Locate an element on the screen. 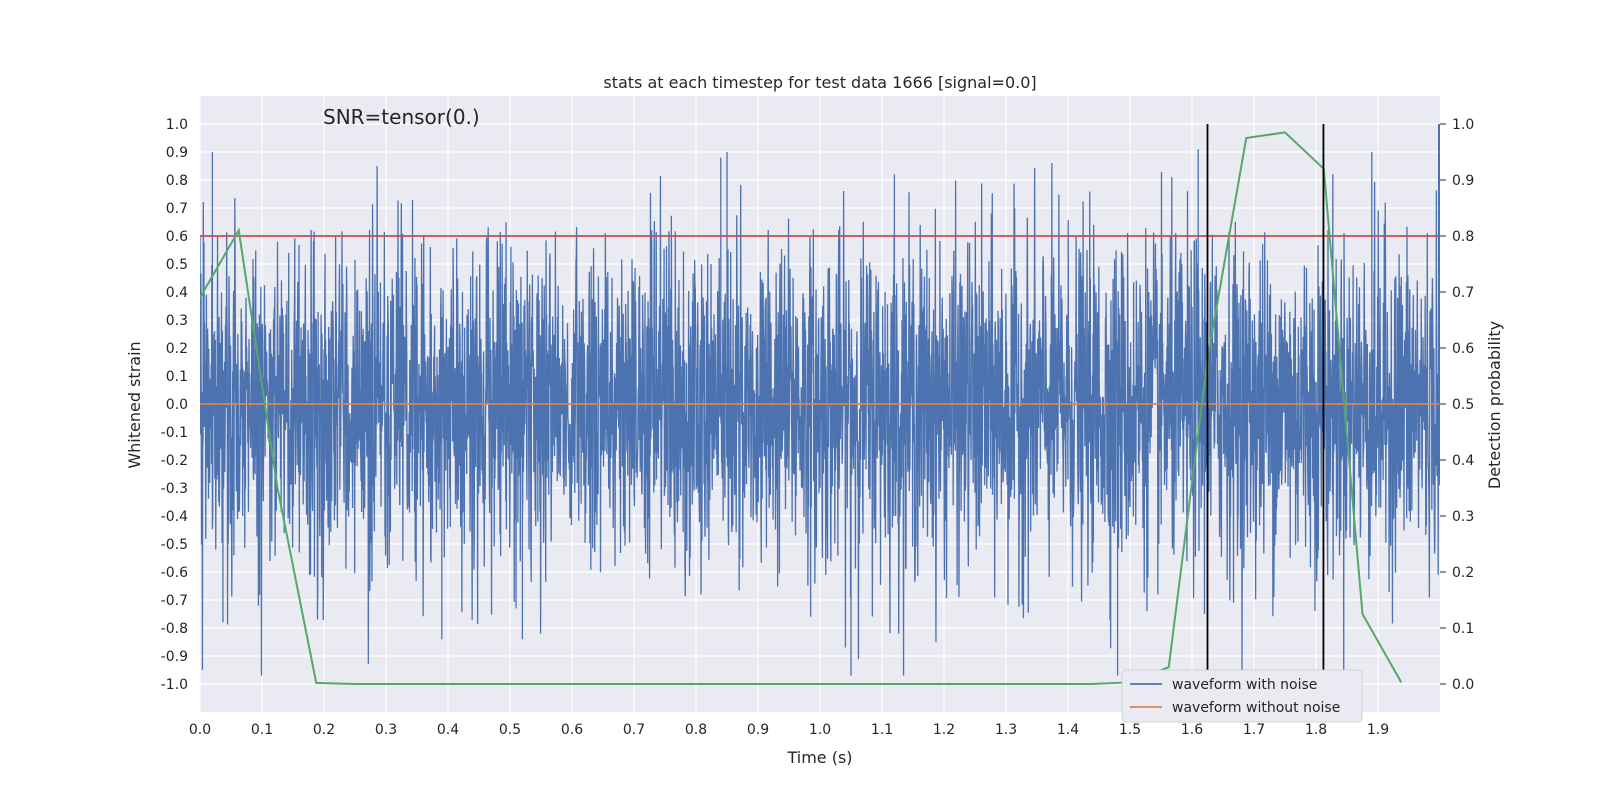  y-tick-label: 0.2 is located at coordinates (177, 349).